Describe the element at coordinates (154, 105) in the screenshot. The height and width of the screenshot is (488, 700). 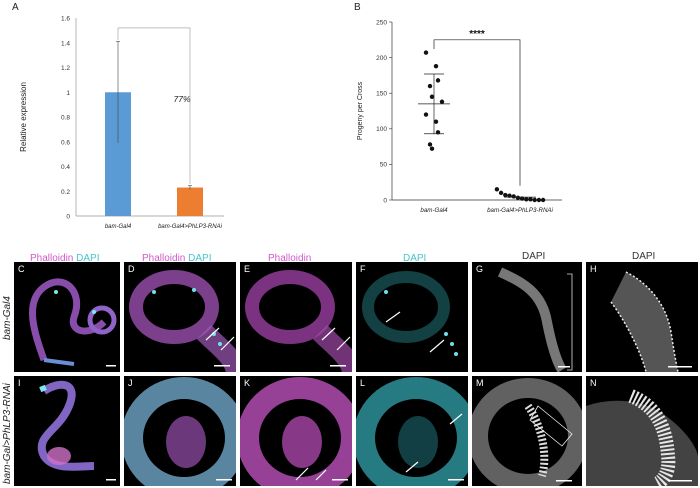
I see `comparison-bracket` at that location.